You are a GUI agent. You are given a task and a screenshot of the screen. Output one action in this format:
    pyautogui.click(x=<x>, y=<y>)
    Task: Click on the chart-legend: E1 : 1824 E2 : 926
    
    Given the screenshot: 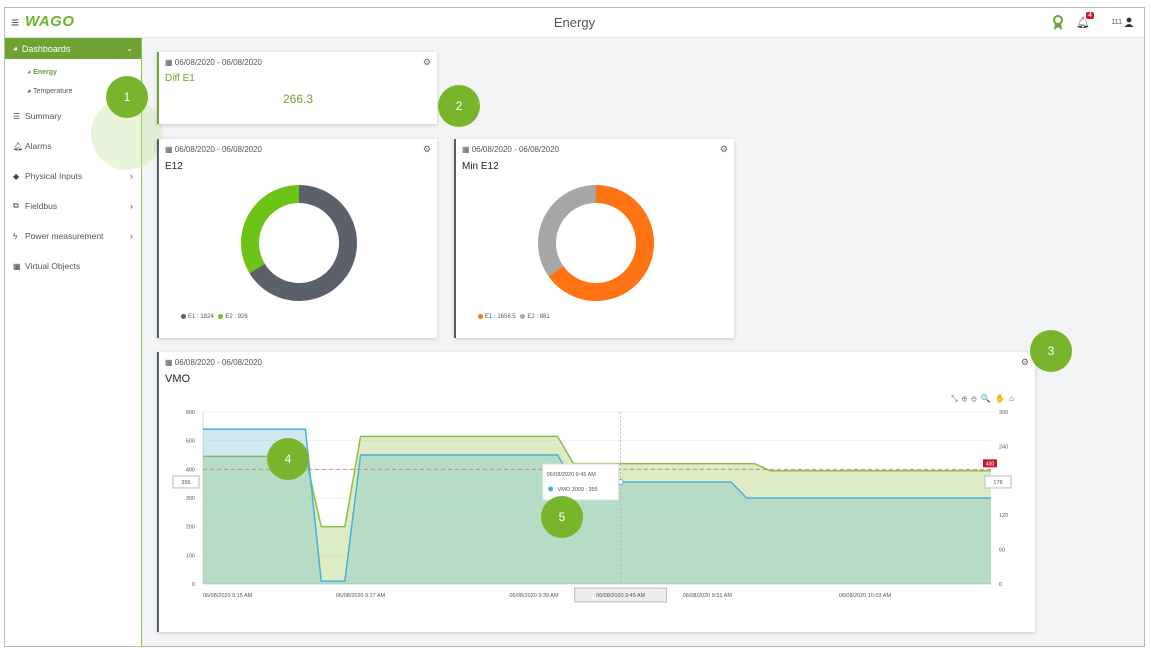 What is the action you would take?
    pyautogui.click(x=214, y=317)
    